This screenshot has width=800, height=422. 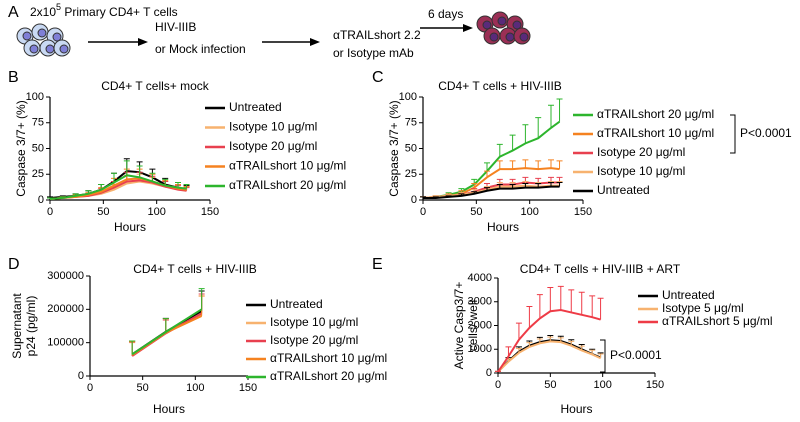 I want to click on cells-exponent: 5, so click(x=58, y=7).